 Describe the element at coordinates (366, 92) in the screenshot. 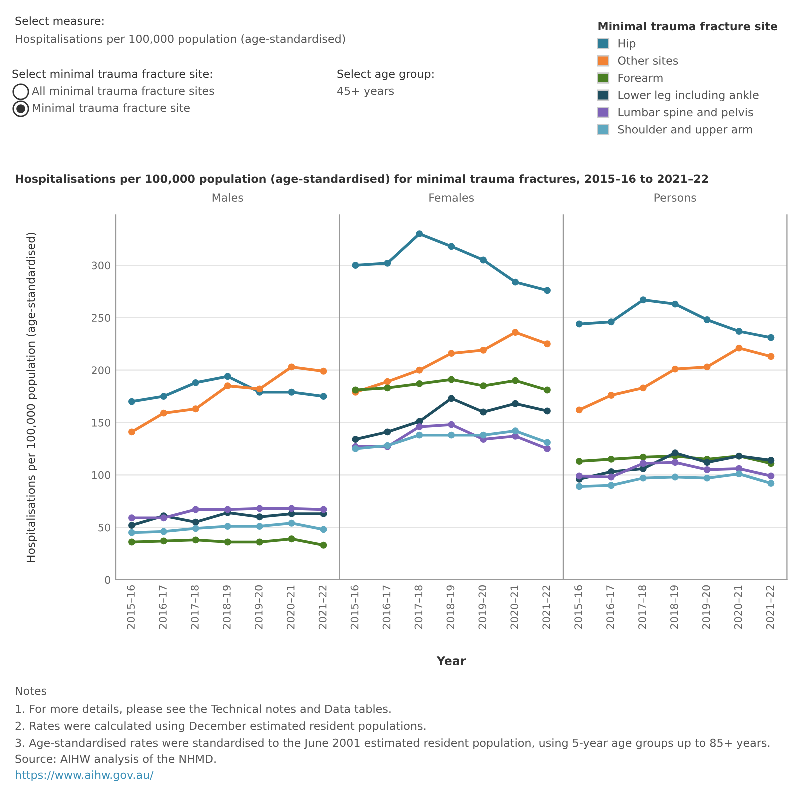

I see `text: 45+ years` at that location.